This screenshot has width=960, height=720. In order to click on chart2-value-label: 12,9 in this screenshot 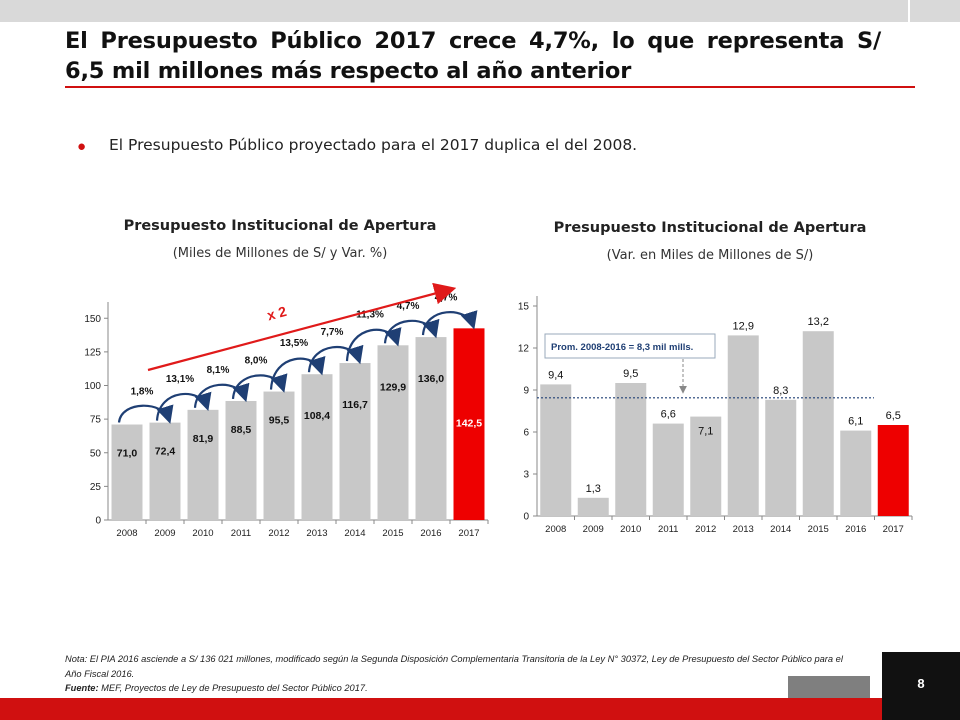, I will do `click(743, 326)`.